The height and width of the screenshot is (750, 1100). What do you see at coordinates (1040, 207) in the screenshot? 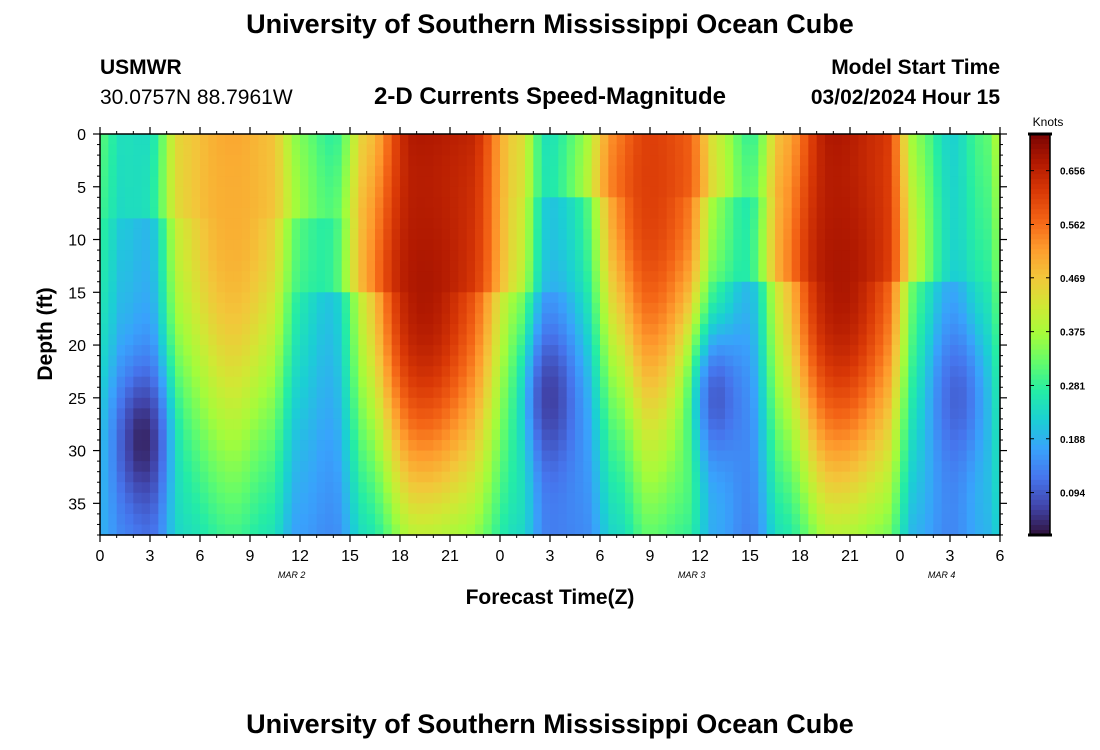
I see `colorbar-segment` at bounding box center [1040, 207].